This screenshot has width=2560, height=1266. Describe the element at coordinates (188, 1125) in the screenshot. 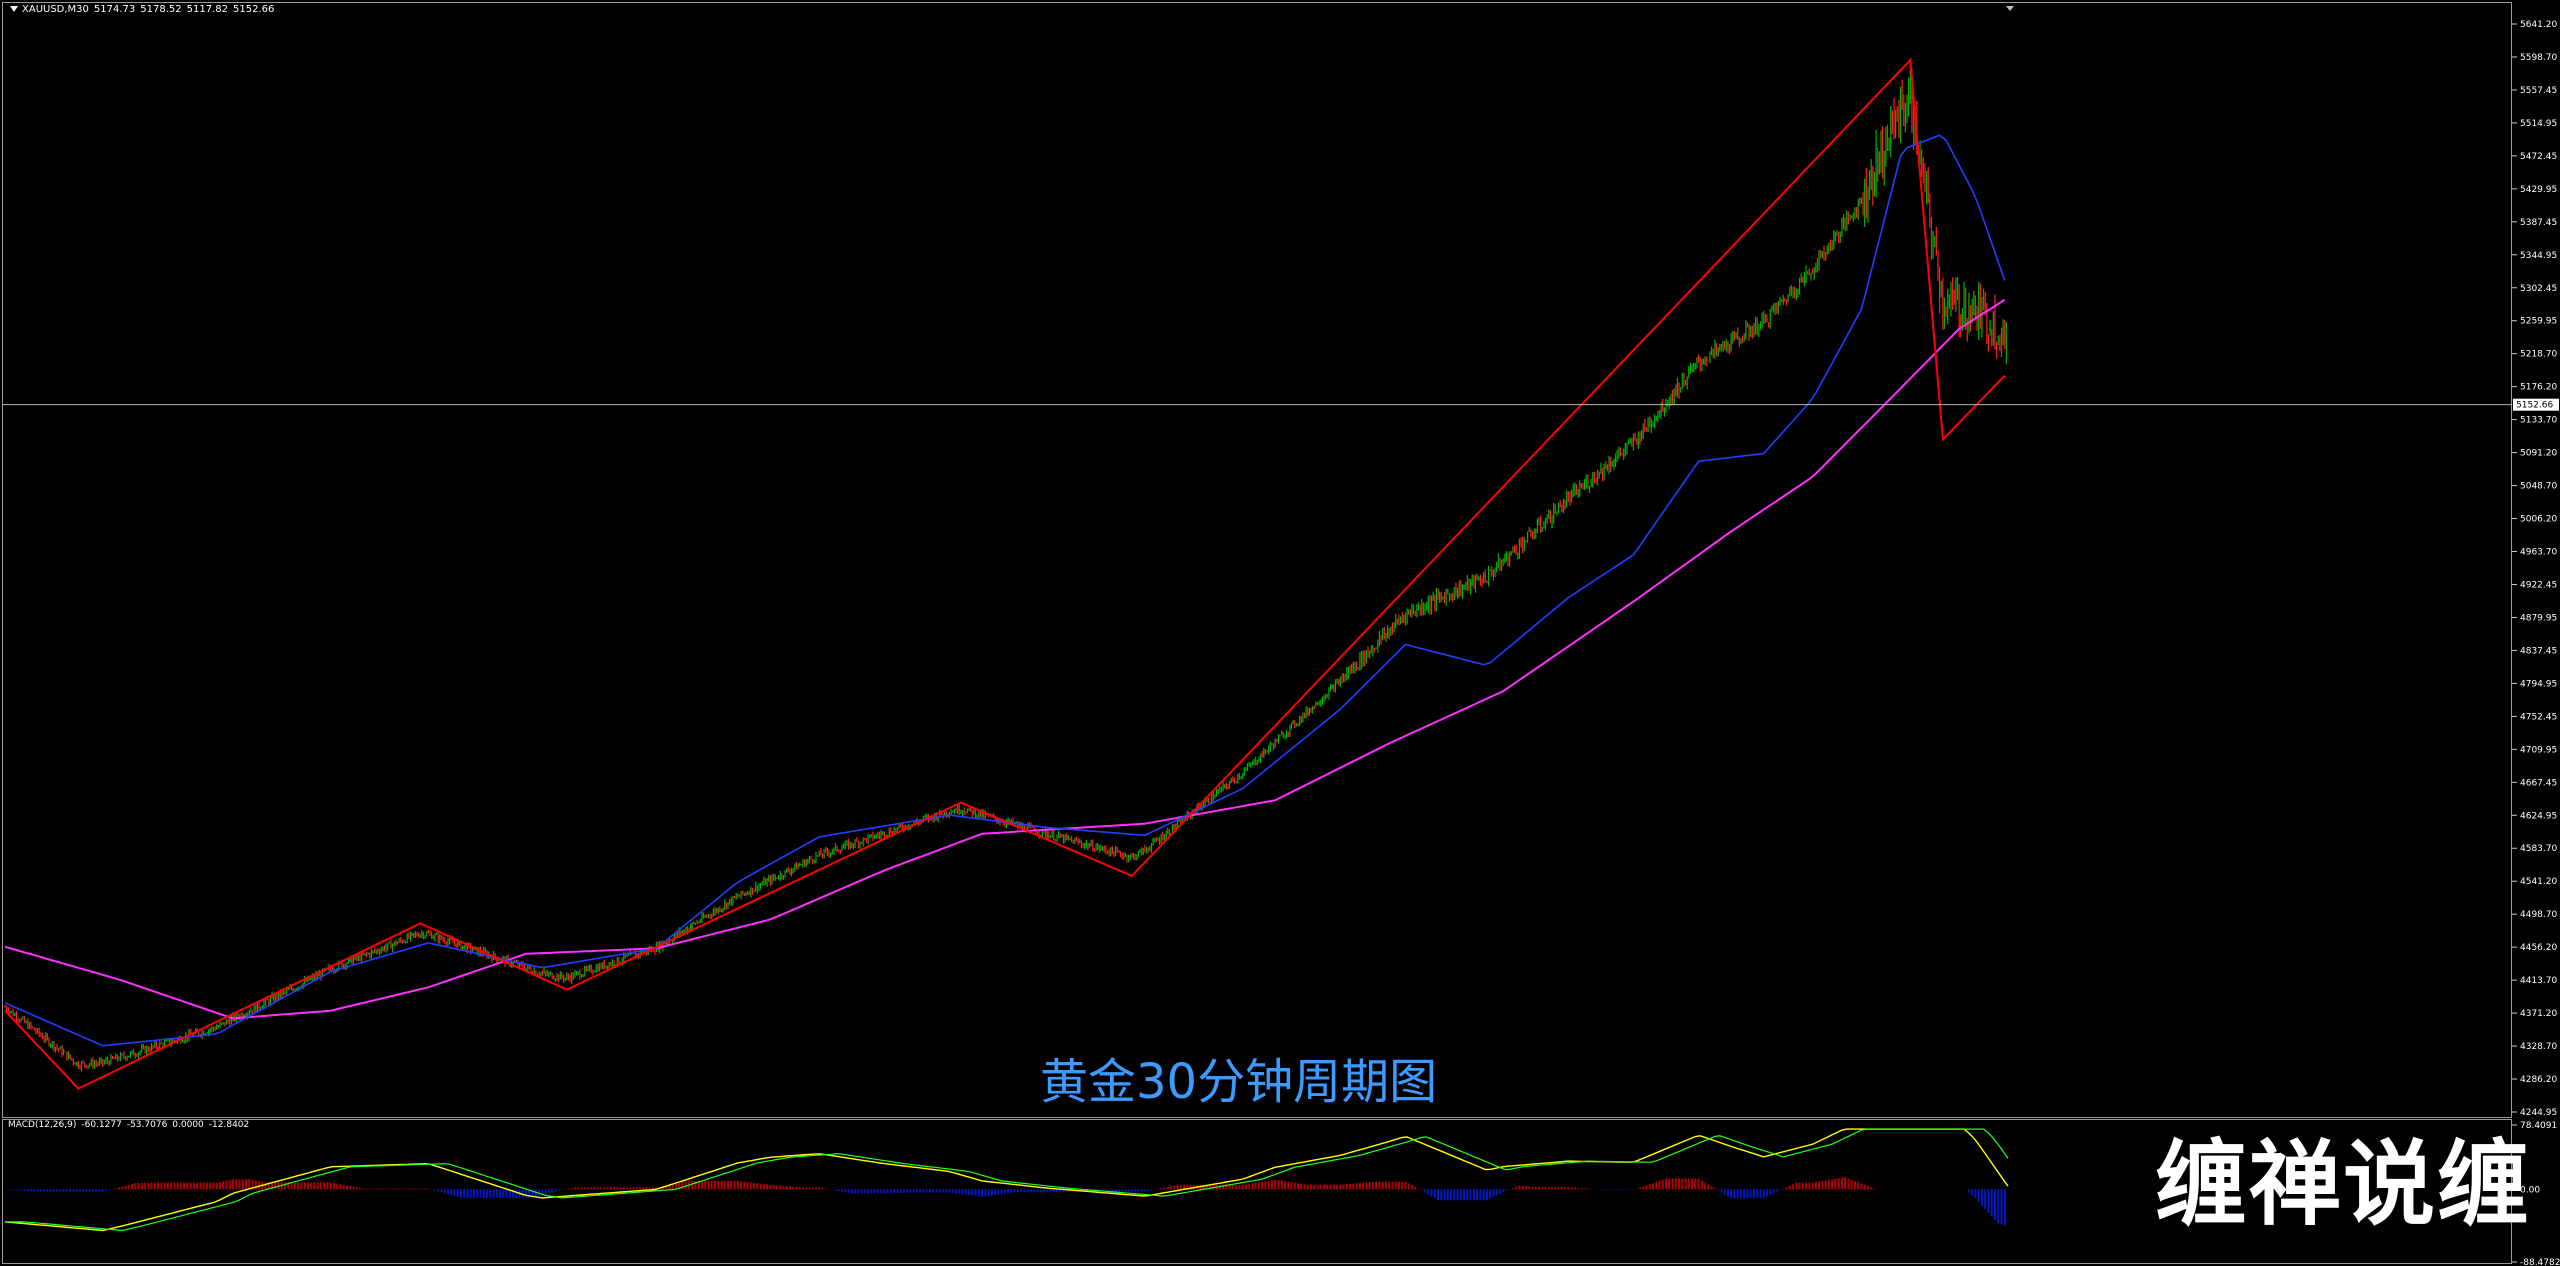

I see `macd-value-3: 0.0000` at that location.